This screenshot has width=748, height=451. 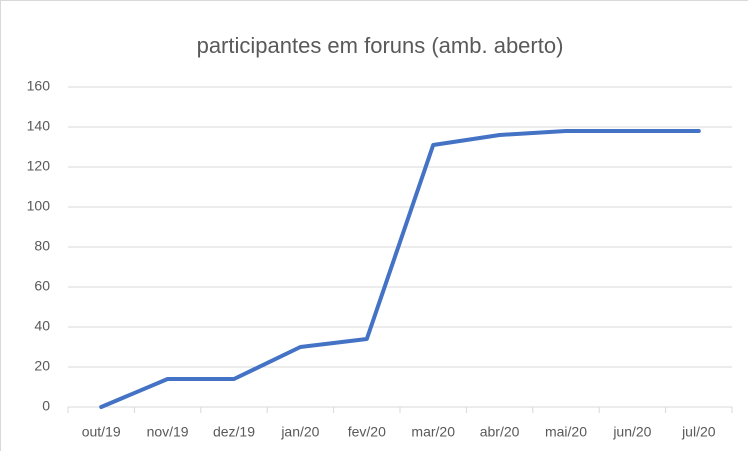 What do you see at coordinates (299, 432) in the screenshot?
I see `x-tick-label: jan/20` at bounding box center [299, 432].